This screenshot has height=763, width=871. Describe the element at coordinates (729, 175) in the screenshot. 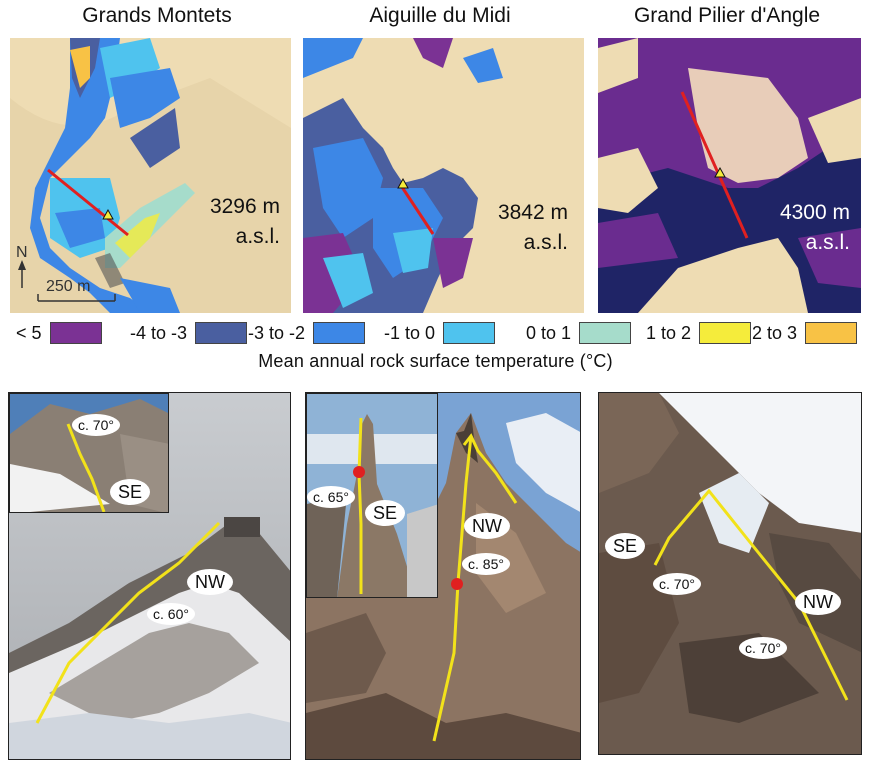

I see `map-grand-pilier: 4300 m a.s.l.` at that location.